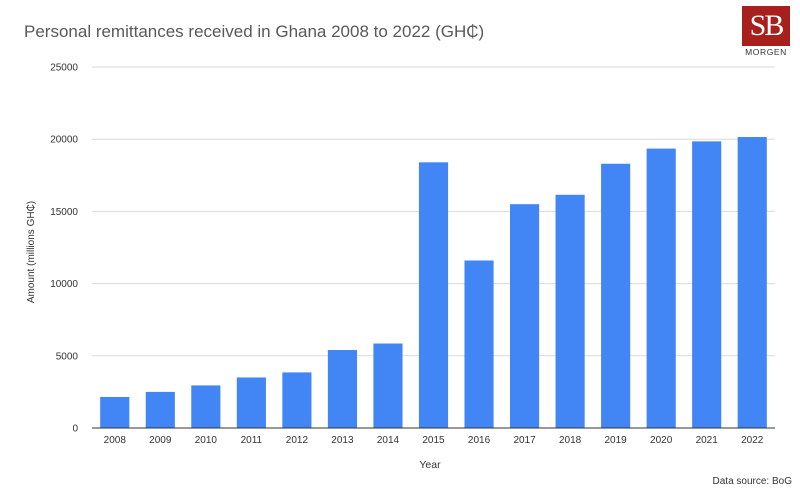 The image size is (800, 495). Describe the element at coordinates (752, 282) in the screenshot. I see `bar-2022` at that location.